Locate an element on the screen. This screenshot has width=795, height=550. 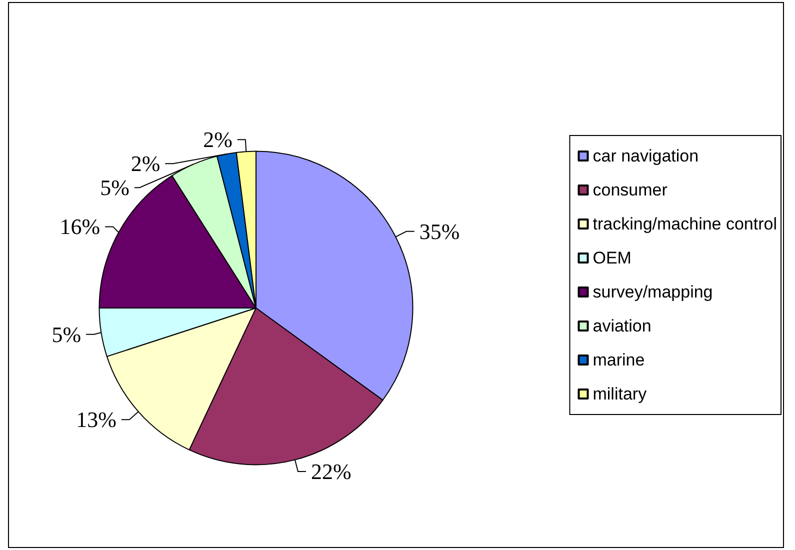
legend-label: tracking/machine control is located at coordinates (685, 224).